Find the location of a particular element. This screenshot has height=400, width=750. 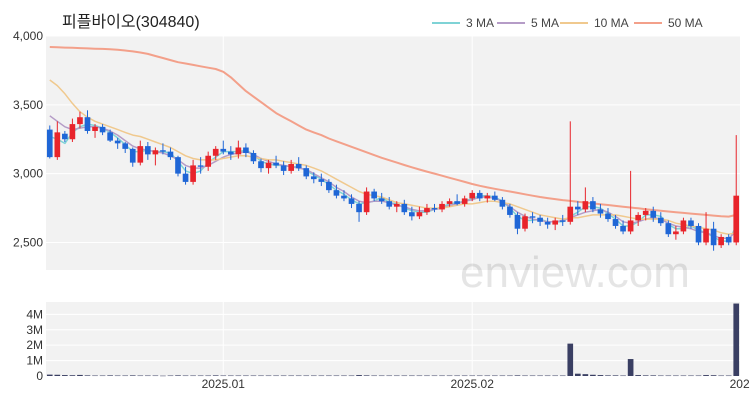

price-axis: 2,500 3,000 3,500 4,000 is located at coordinates (28, 139).